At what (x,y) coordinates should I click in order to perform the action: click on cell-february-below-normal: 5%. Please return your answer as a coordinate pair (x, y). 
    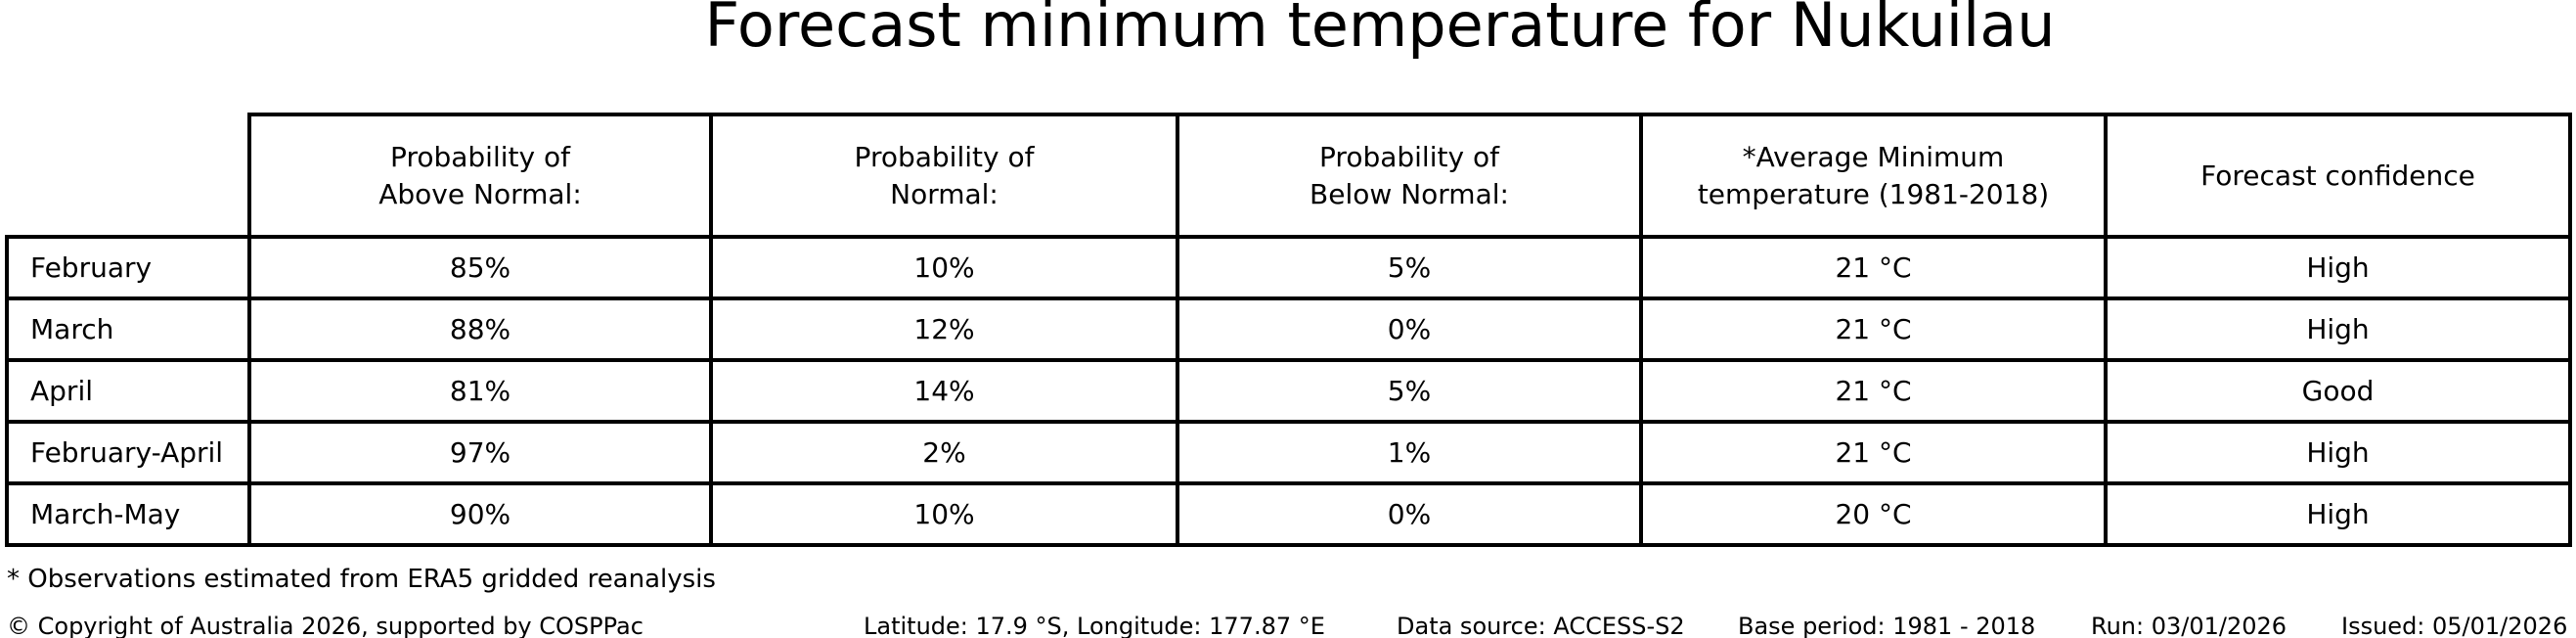
    Looking at the image, I should click on (1409, 267).